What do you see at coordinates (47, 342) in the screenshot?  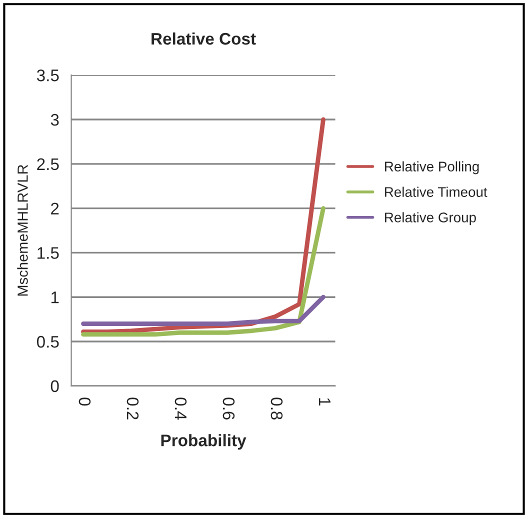 I see `y-tick-label: 0.5` at bounding box center [47, 342].